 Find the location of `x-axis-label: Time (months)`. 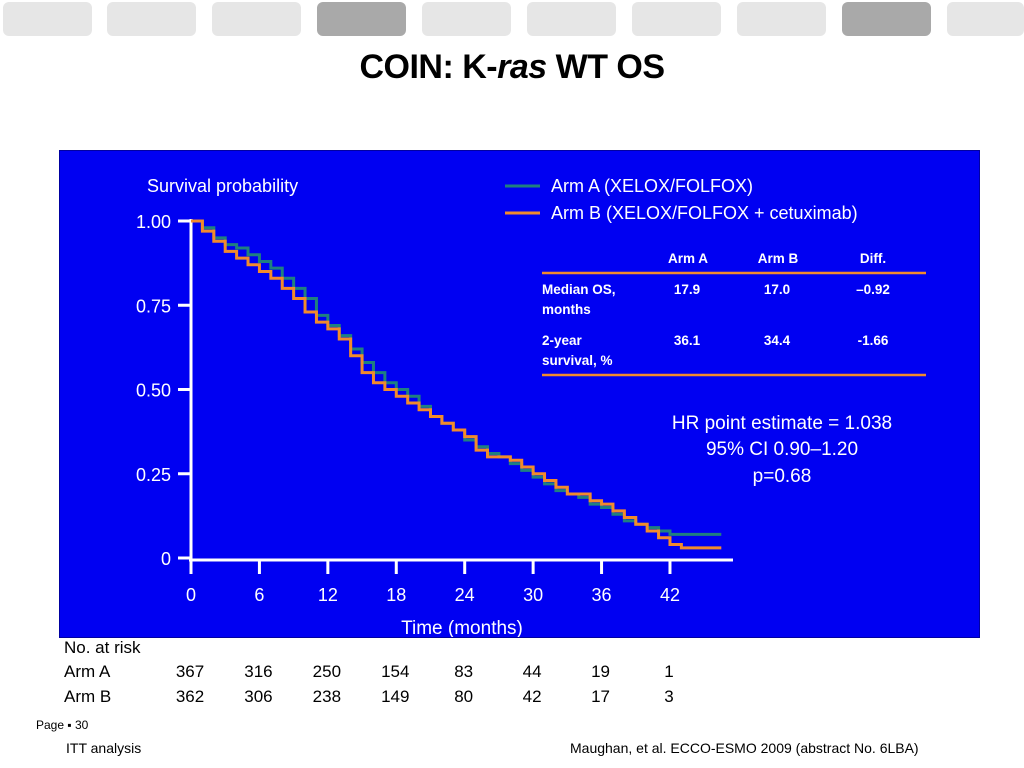

x-axis-label: Time (months) is located at coordinates (462, 627).